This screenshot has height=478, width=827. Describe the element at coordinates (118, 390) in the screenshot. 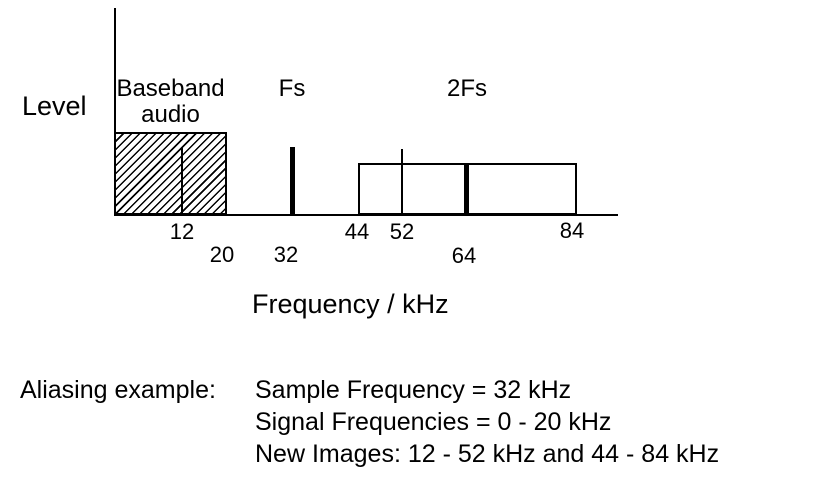

I see `caption-prefix: Aliasing example:` at that location.